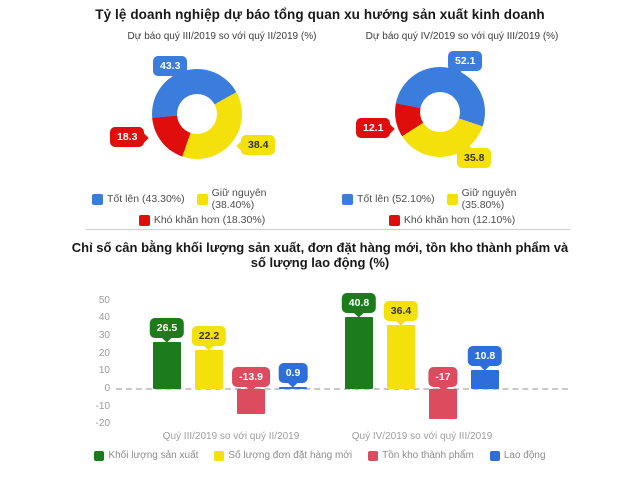 The height and width of the screenshot is (479, 640). Describe the element at coordinates (328, 229) in the screenshot. I see `section-divider` at that location.